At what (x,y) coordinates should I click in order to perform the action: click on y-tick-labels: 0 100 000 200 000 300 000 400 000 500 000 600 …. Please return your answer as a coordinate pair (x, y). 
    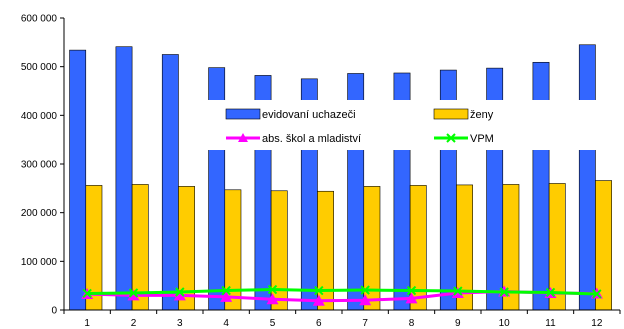
    Looking at the image, I should click on (39, 165).